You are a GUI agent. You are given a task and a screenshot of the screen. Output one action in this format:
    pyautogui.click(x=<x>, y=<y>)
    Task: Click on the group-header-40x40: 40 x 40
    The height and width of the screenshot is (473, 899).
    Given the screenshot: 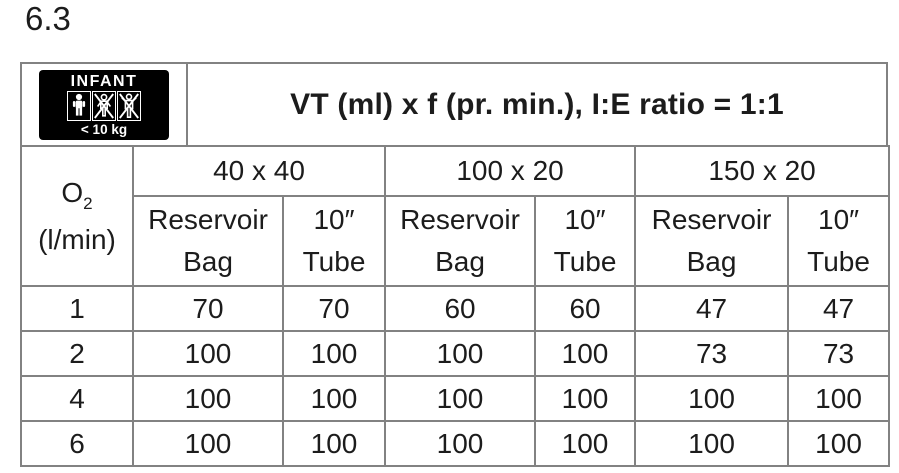 What is the action you would take?
    pyautogui.click(x=259, y=171)
    